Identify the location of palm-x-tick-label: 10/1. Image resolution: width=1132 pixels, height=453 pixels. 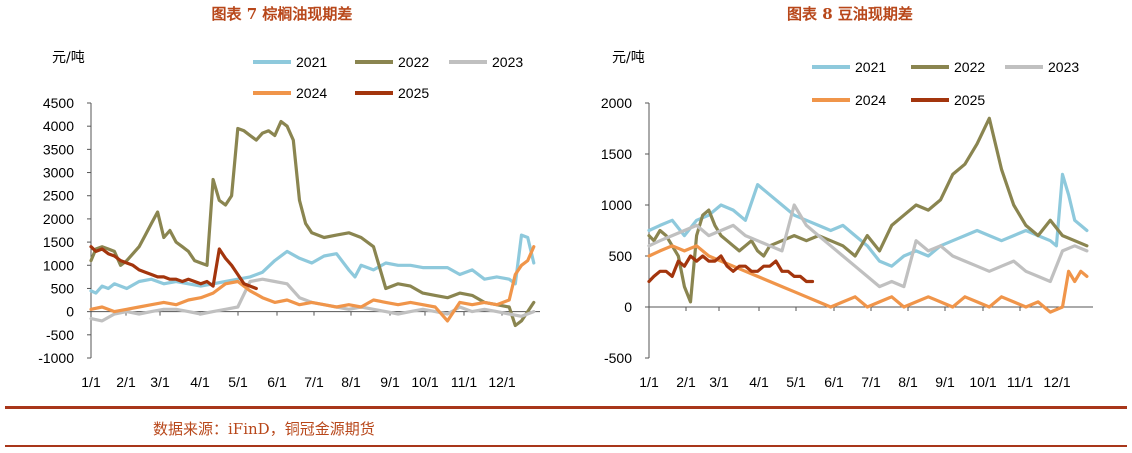
(424, 382).